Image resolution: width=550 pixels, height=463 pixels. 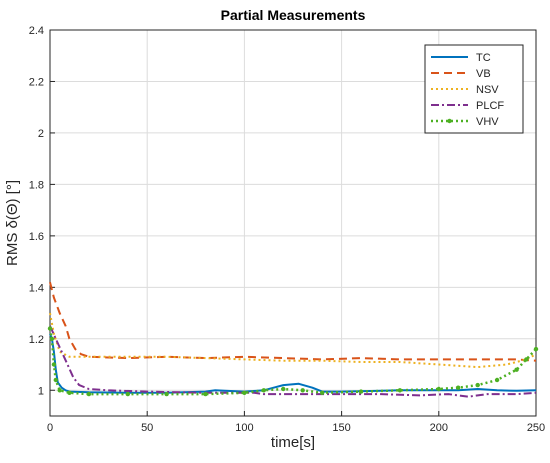 What do you see at coordinates (483, 74) in the screenshot?
I see `legend-label-vb: VB` at bounding box center [483, 74].